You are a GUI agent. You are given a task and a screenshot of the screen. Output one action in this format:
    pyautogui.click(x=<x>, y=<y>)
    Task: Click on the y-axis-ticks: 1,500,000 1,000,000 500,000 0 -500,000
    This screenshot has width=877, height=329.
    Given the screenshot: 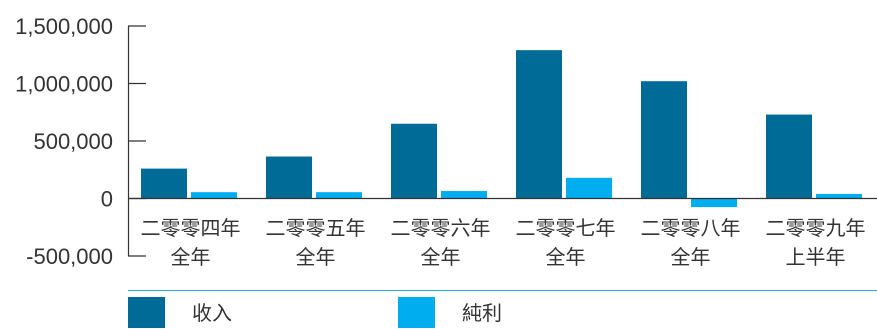 What is the action you would take?
    pyautogui.click(x=80, y=141)
    